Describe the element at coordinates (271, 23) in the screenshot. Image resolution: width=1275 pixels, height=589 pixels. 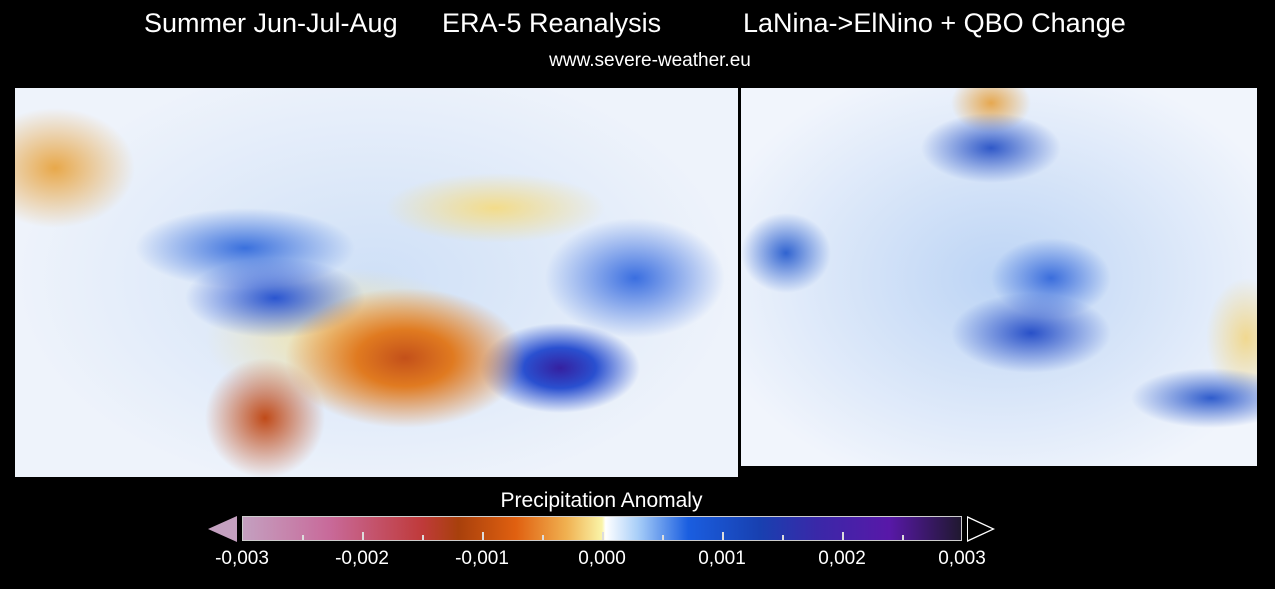
I see `title-season: Summer Jun-Jul-Aug` at that location.